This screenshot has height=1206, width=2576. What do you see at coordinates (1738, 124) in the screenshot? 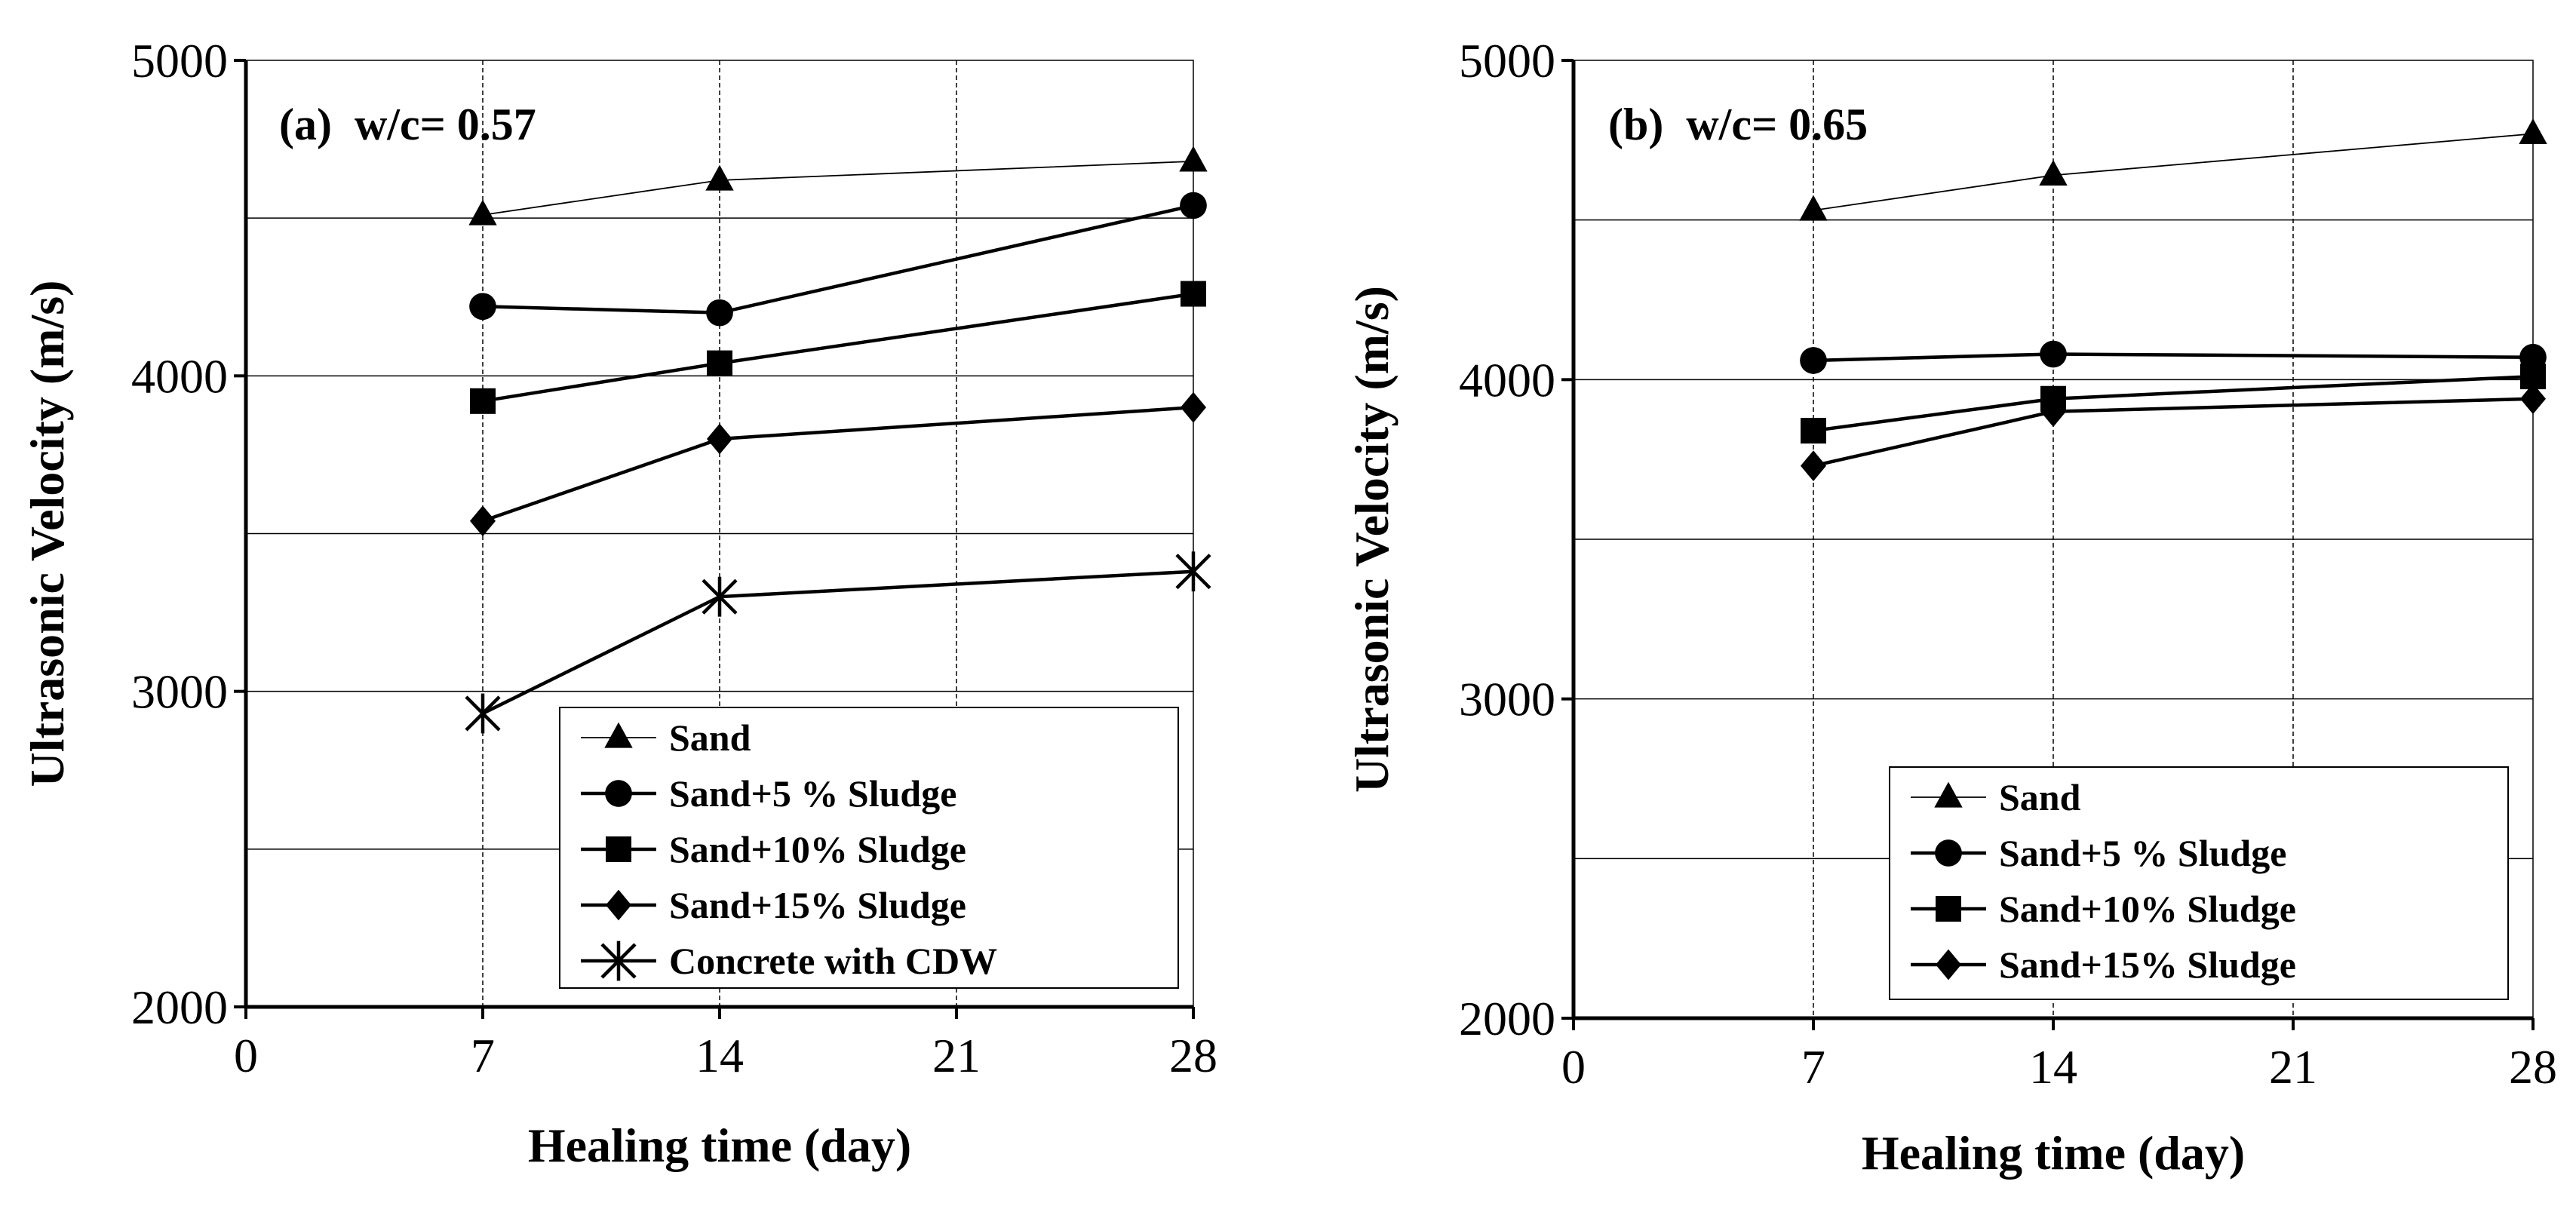
I see `panel-title: (b) w/c= 0.65` at bounding box center [1738, 124].